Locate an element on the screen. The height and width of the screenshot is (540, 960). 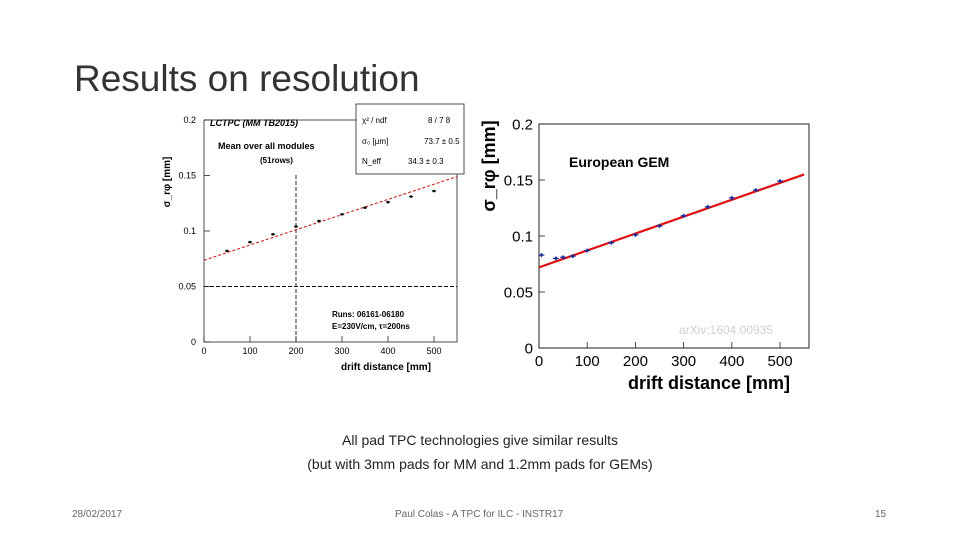
arxiv-watermark: arXiv:1604.00935 is located at coordinates (726, 330).